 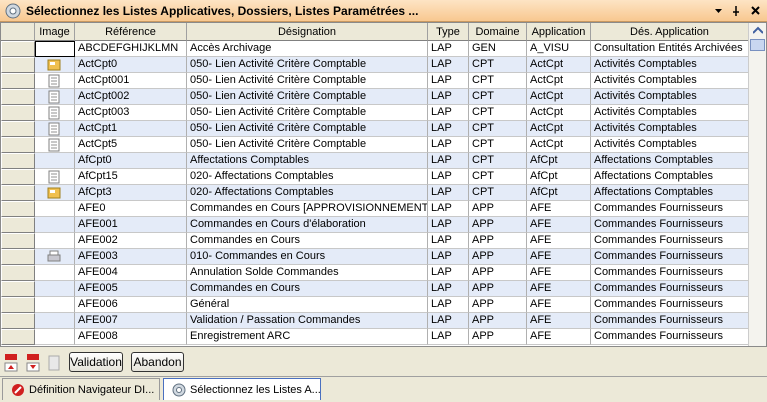 I want to click on column-header: Application, so click(x=559, y=32).